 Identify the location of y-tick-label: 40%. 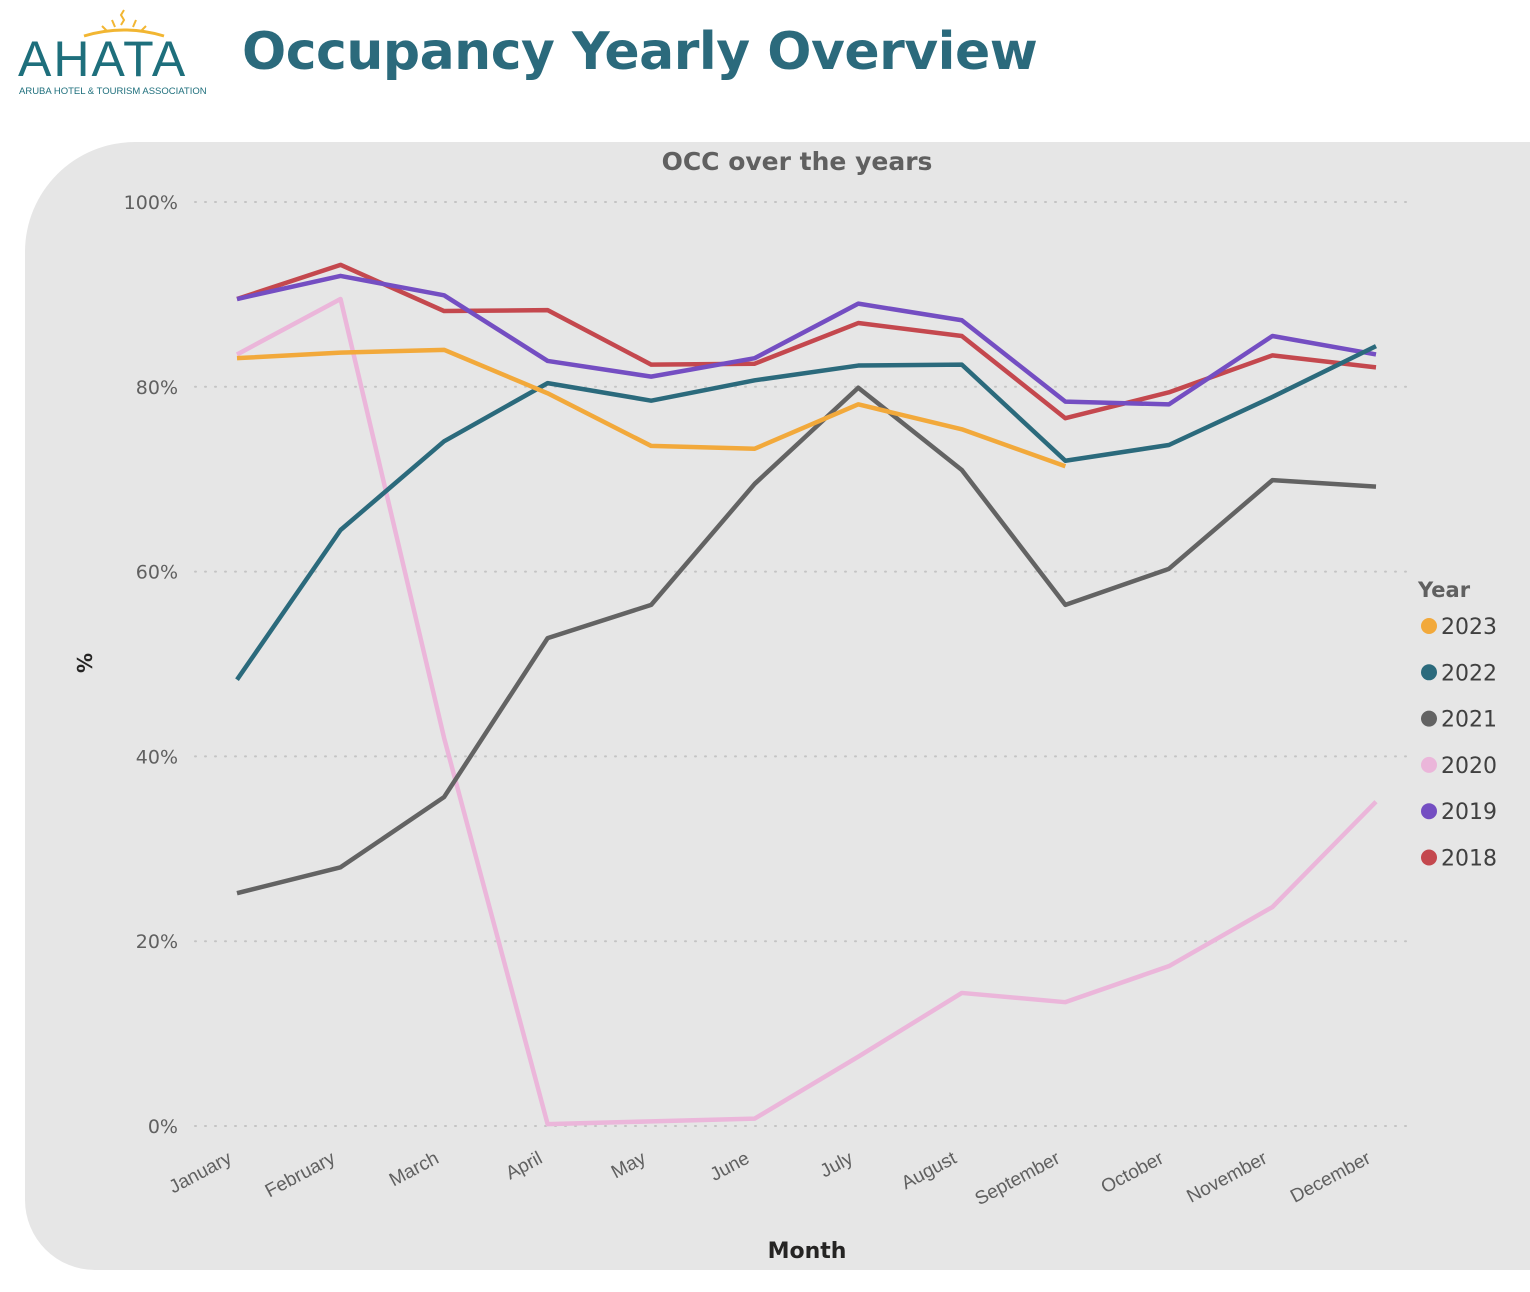
(157, 757).